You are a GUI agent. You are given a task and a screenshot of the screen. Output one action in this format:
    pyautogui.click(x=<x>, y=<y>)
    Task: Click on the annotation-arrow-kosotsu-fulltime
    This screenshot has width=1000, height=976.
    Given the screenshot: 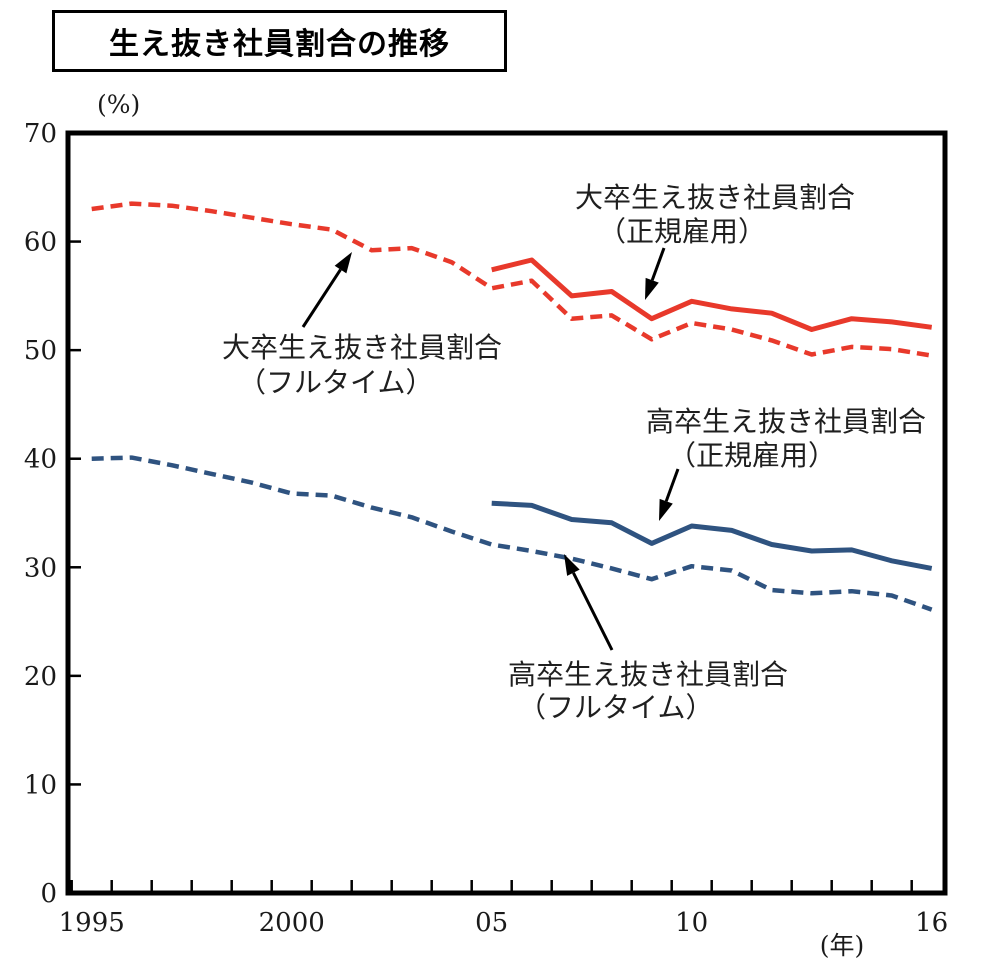 What is the action you would take?
    pyautogui.click(x=593, y=611)
    